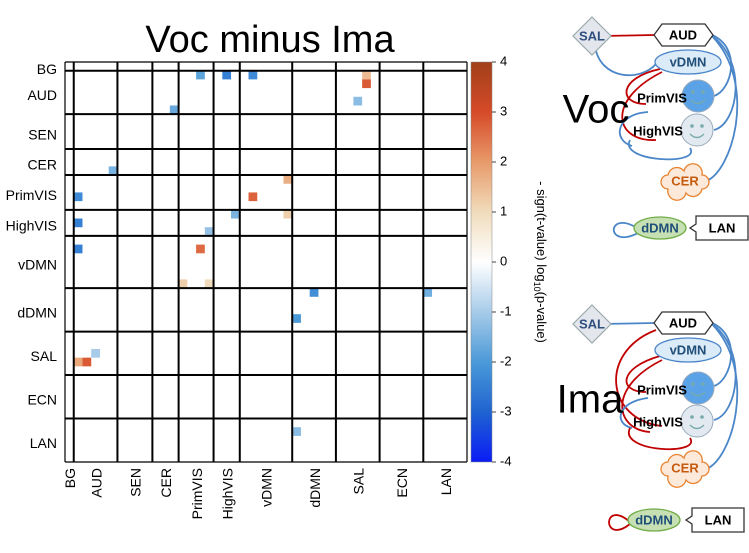 This screenshot has height=553, width=749. I want to click on x-tick-label: CER, so click(166, 483).